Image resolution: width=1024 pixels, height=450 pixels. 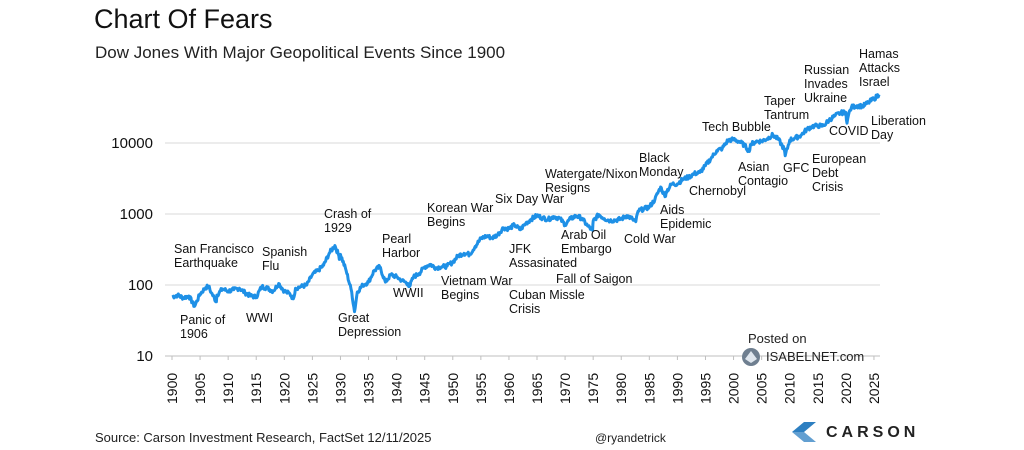 What do you see at coordinates (228, 388) in the screenshot?
I see `x-tick-label: 1910` at bounding box center [228, 388].